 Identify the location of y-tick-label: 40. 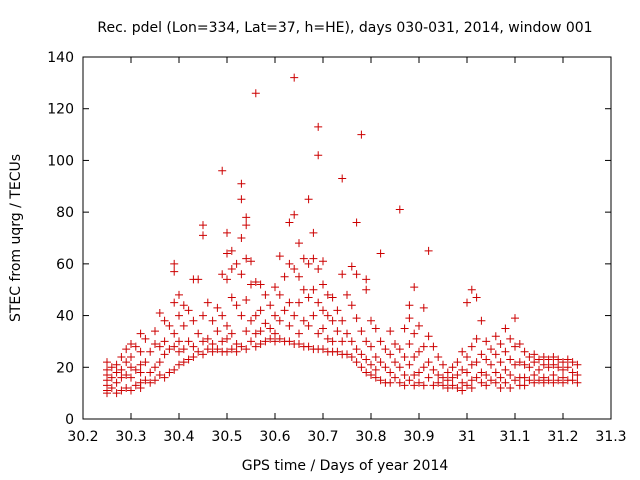
(65, 317).